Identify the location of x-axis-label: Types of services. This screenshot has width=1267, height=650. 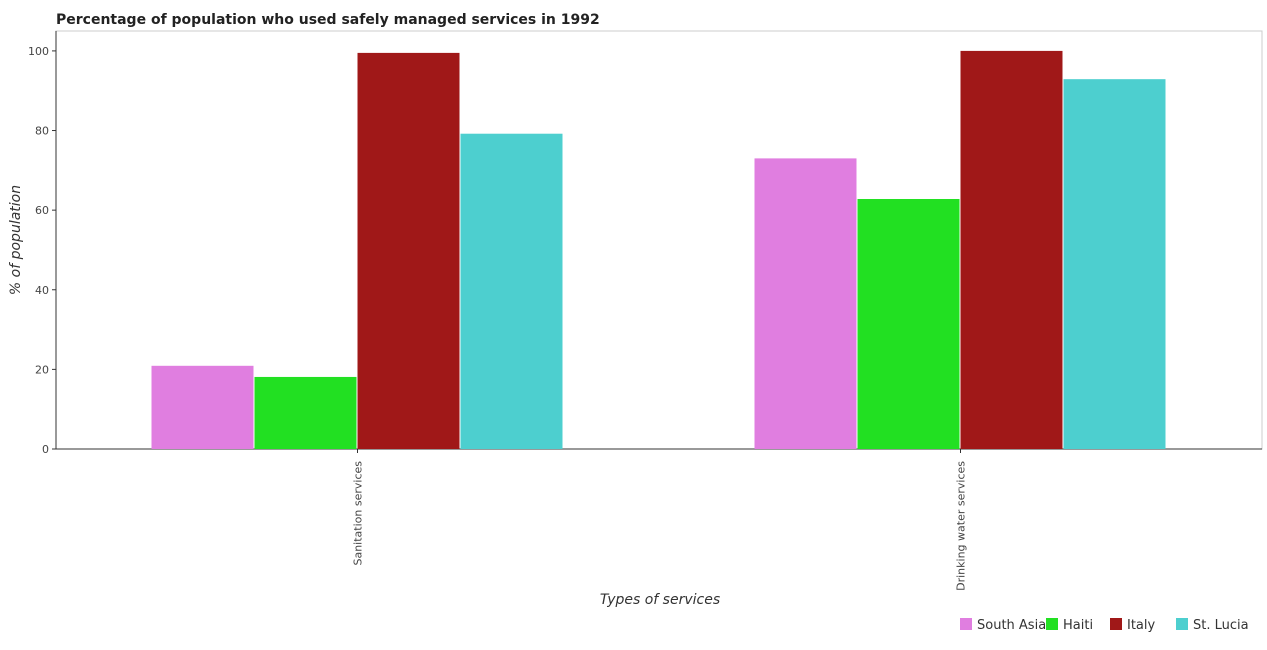
(660, 600).